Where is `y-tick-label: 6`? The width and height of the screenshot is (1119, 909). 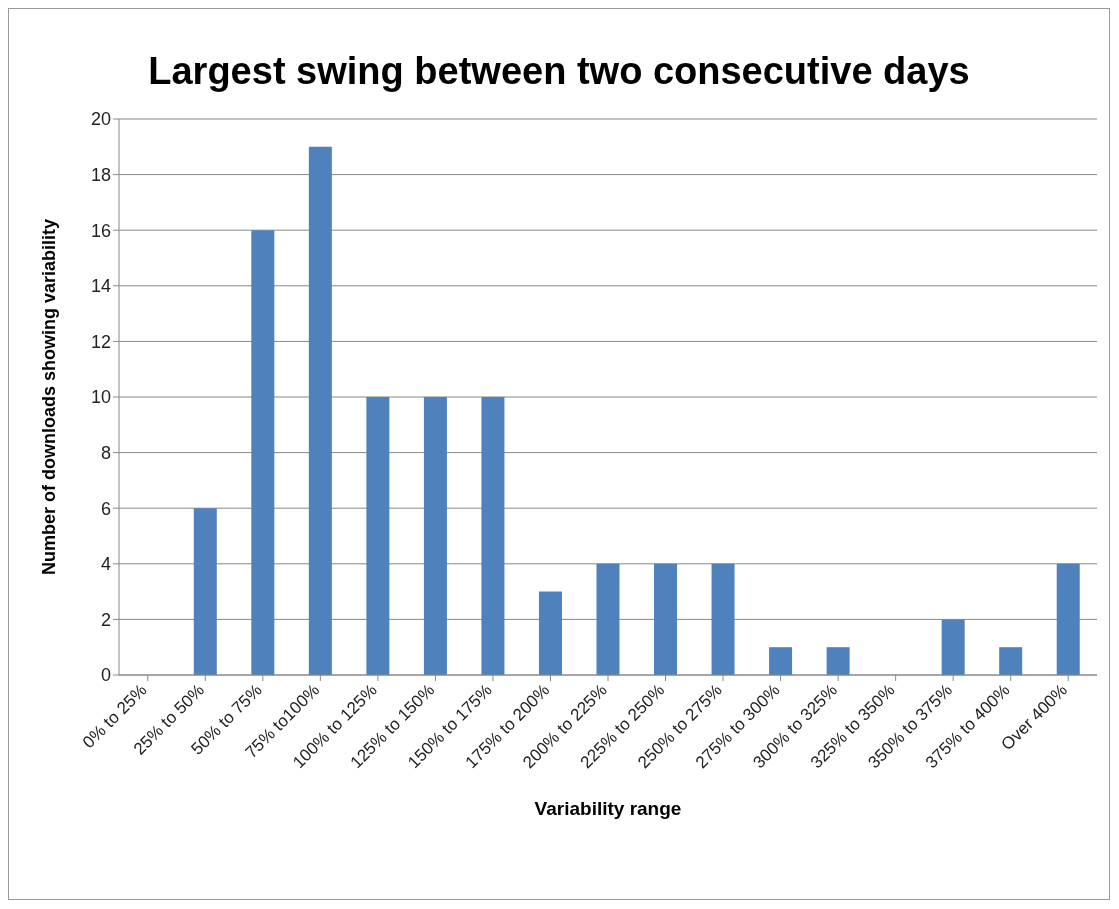
y-tick-label: 6 is located at coordinates (105, 508).